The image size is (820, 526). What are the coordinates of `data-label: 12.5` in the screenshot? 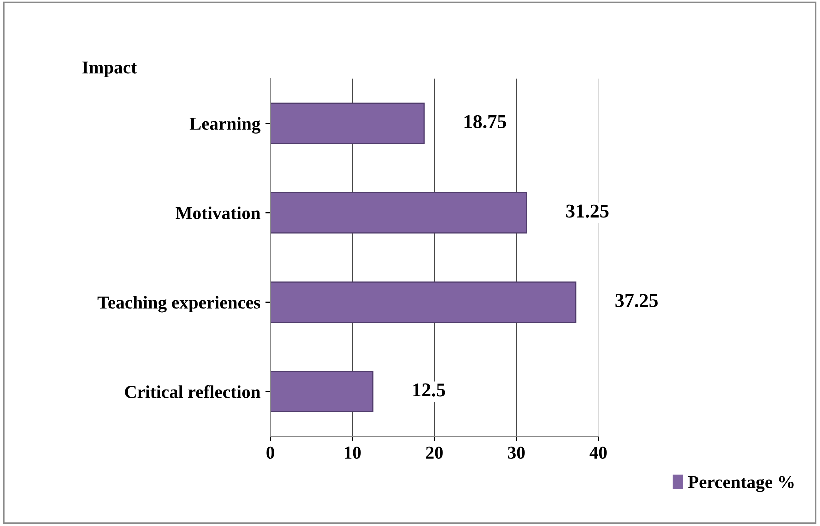 It's located at (430, 390).